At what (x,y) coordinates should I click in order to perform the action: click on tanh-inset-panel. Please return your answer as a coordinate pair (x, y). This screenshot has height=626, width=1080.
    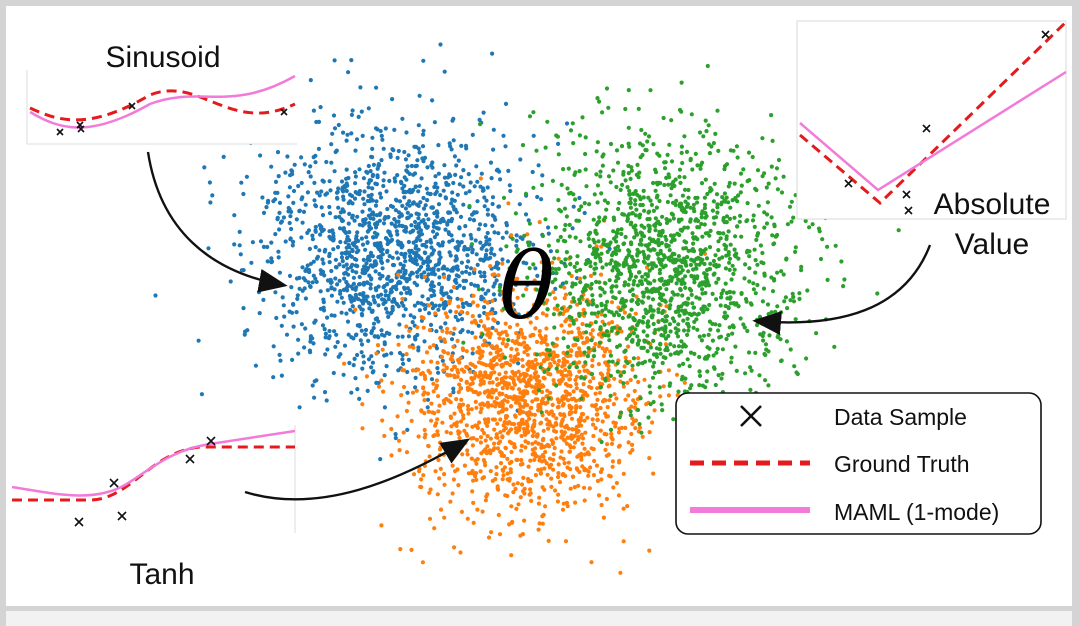
    Looking at the image, I should click on (153, 479).